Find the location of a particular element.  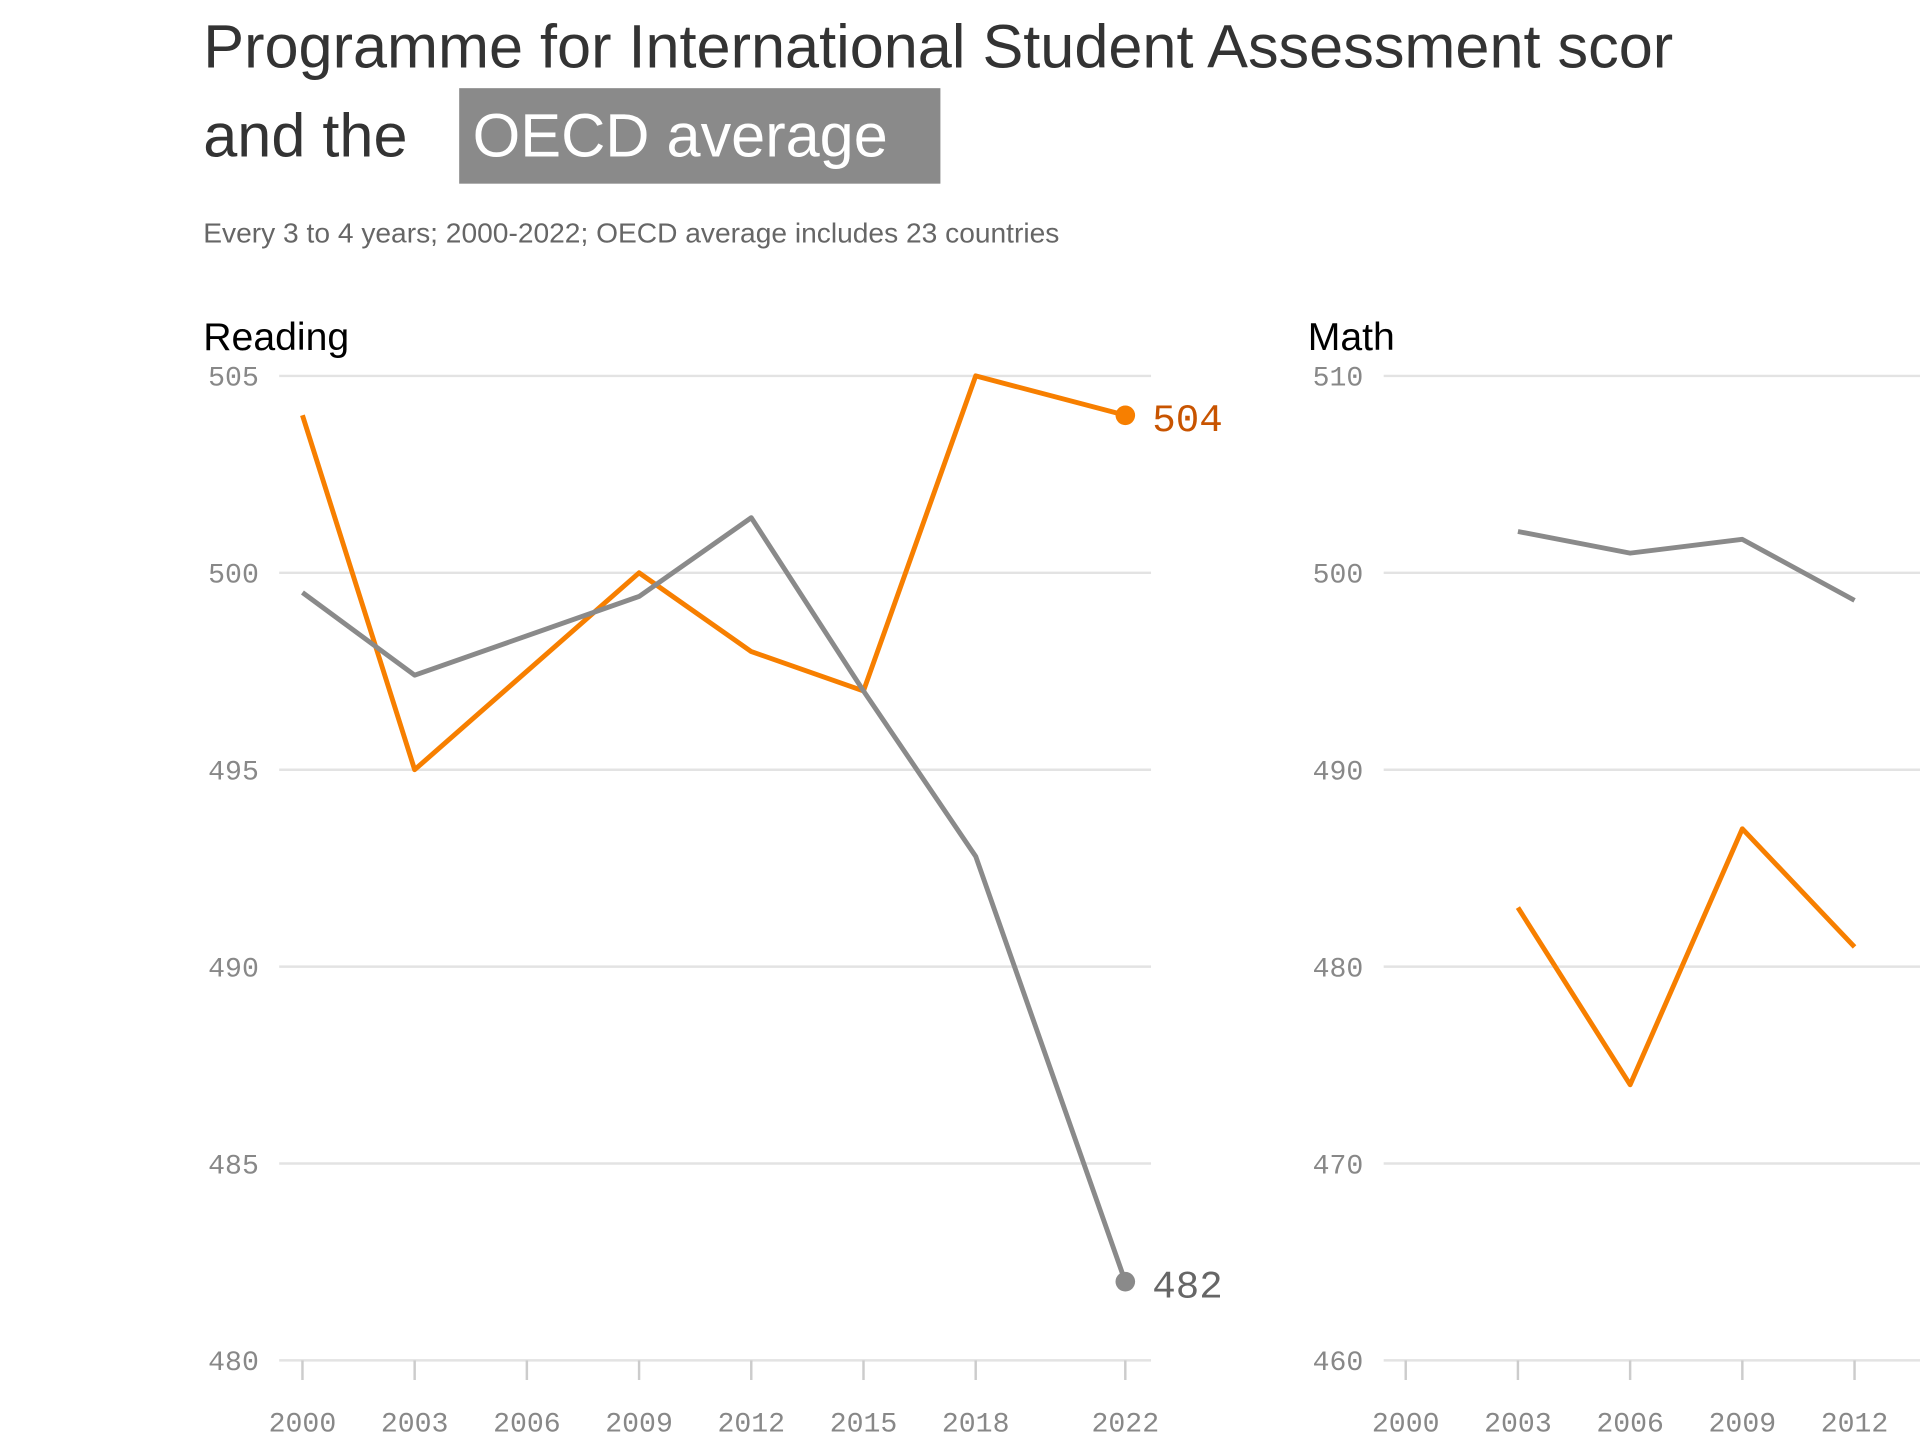

x-tick-label: 2022 is located at coordinates (1126, 1424).